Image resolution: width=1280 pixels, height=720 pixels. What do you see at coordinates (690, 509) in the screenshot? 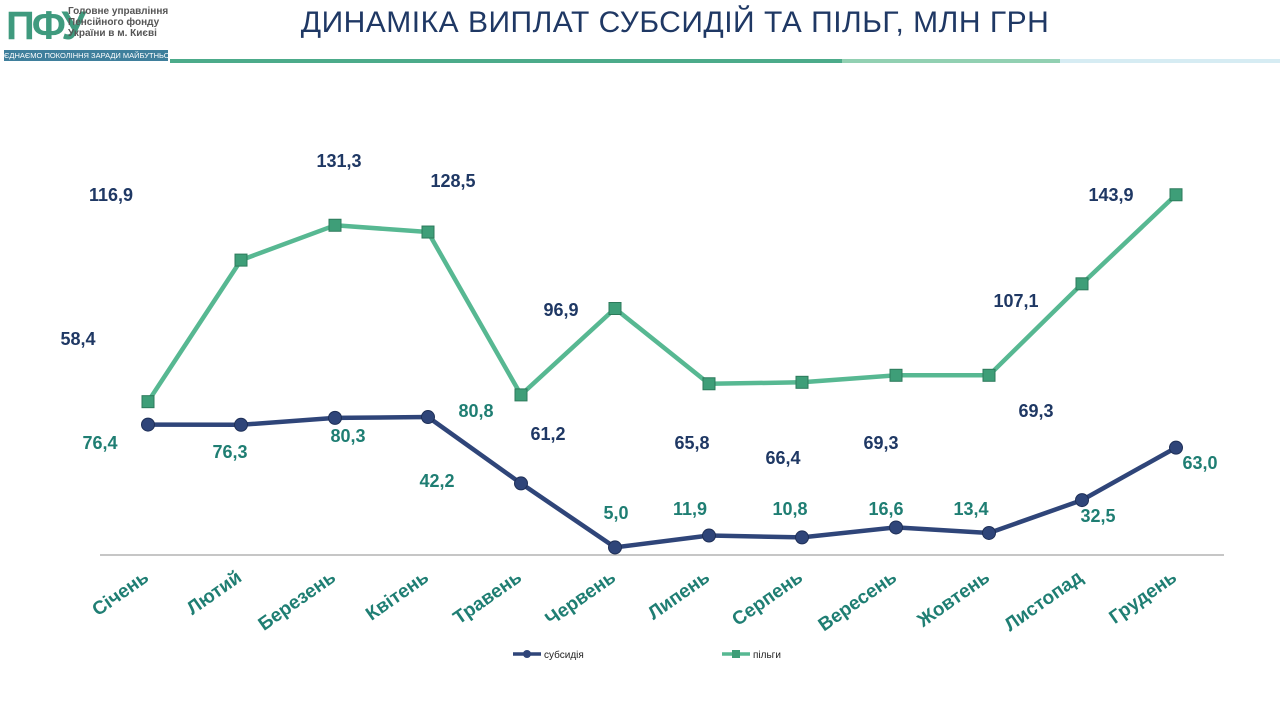
I see `subsidy-data-label: 11,9` at bounding box center [690, 509].